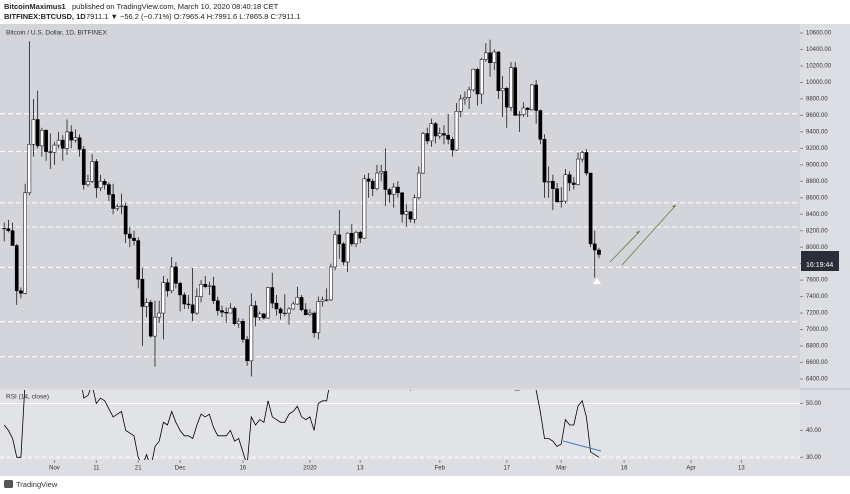  Describe the element at coordinates (817, 314) in the screenshot. I see `y-tick-label: 7200.00` at that location.